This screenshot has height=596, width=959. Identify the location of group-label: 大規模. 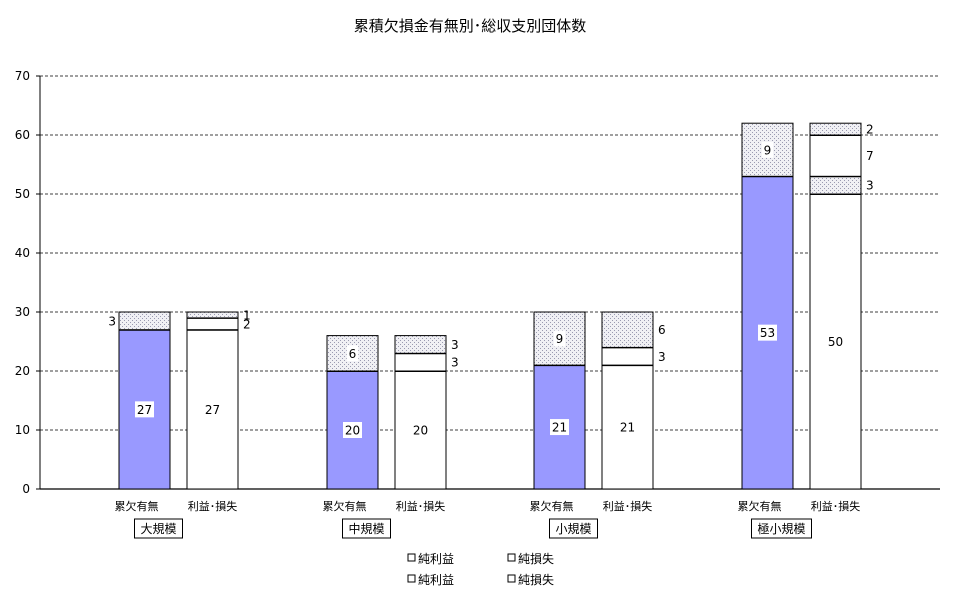
(158, 528).